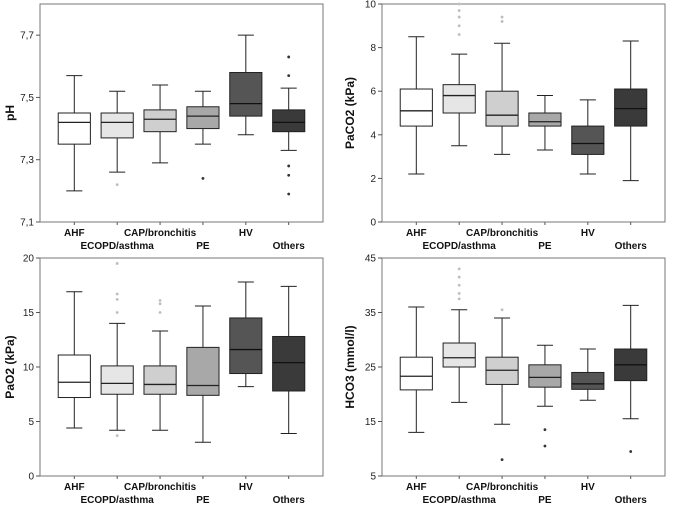 The image size is (685, 518). I want to click on y-axis-title: pH, so click(10, 113).